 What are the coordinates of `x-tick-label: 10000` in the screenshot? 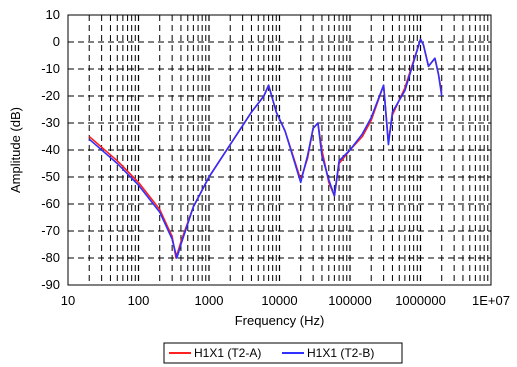 It's located at (279, 300).